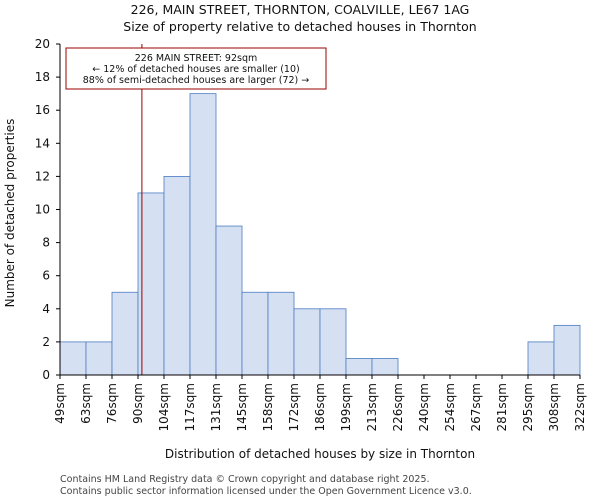 The image size is (600, 500). I want to click on bar-145sqm-to-158sqm, so click(255, 333).